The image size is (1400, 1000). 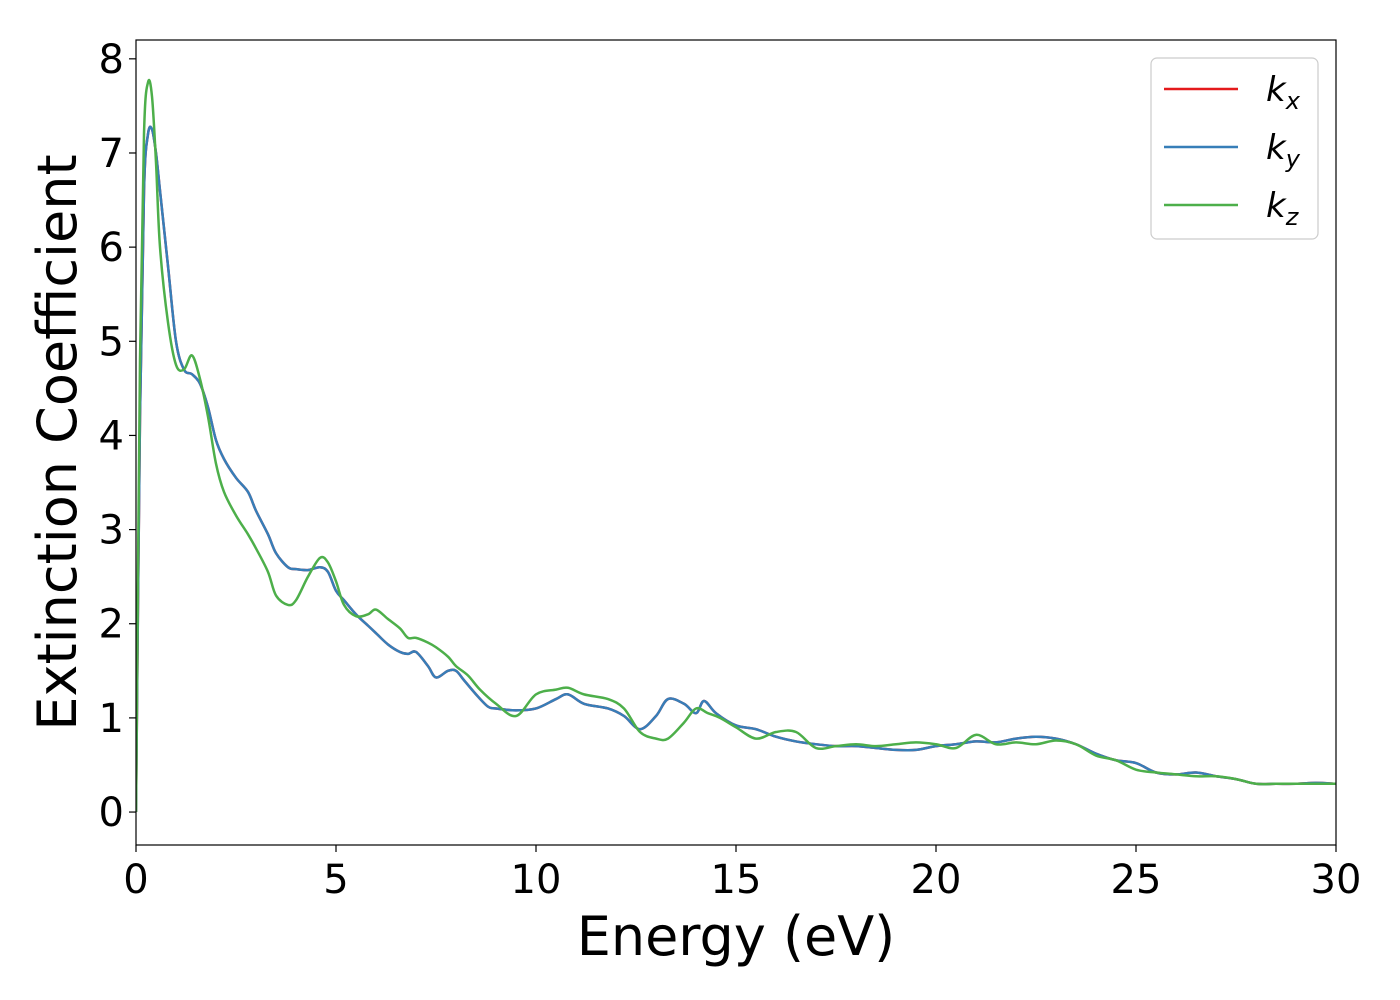 I want to click on x-axis-ticks: 0 5 10 15 20 25 30, so click(x=742, y=874).